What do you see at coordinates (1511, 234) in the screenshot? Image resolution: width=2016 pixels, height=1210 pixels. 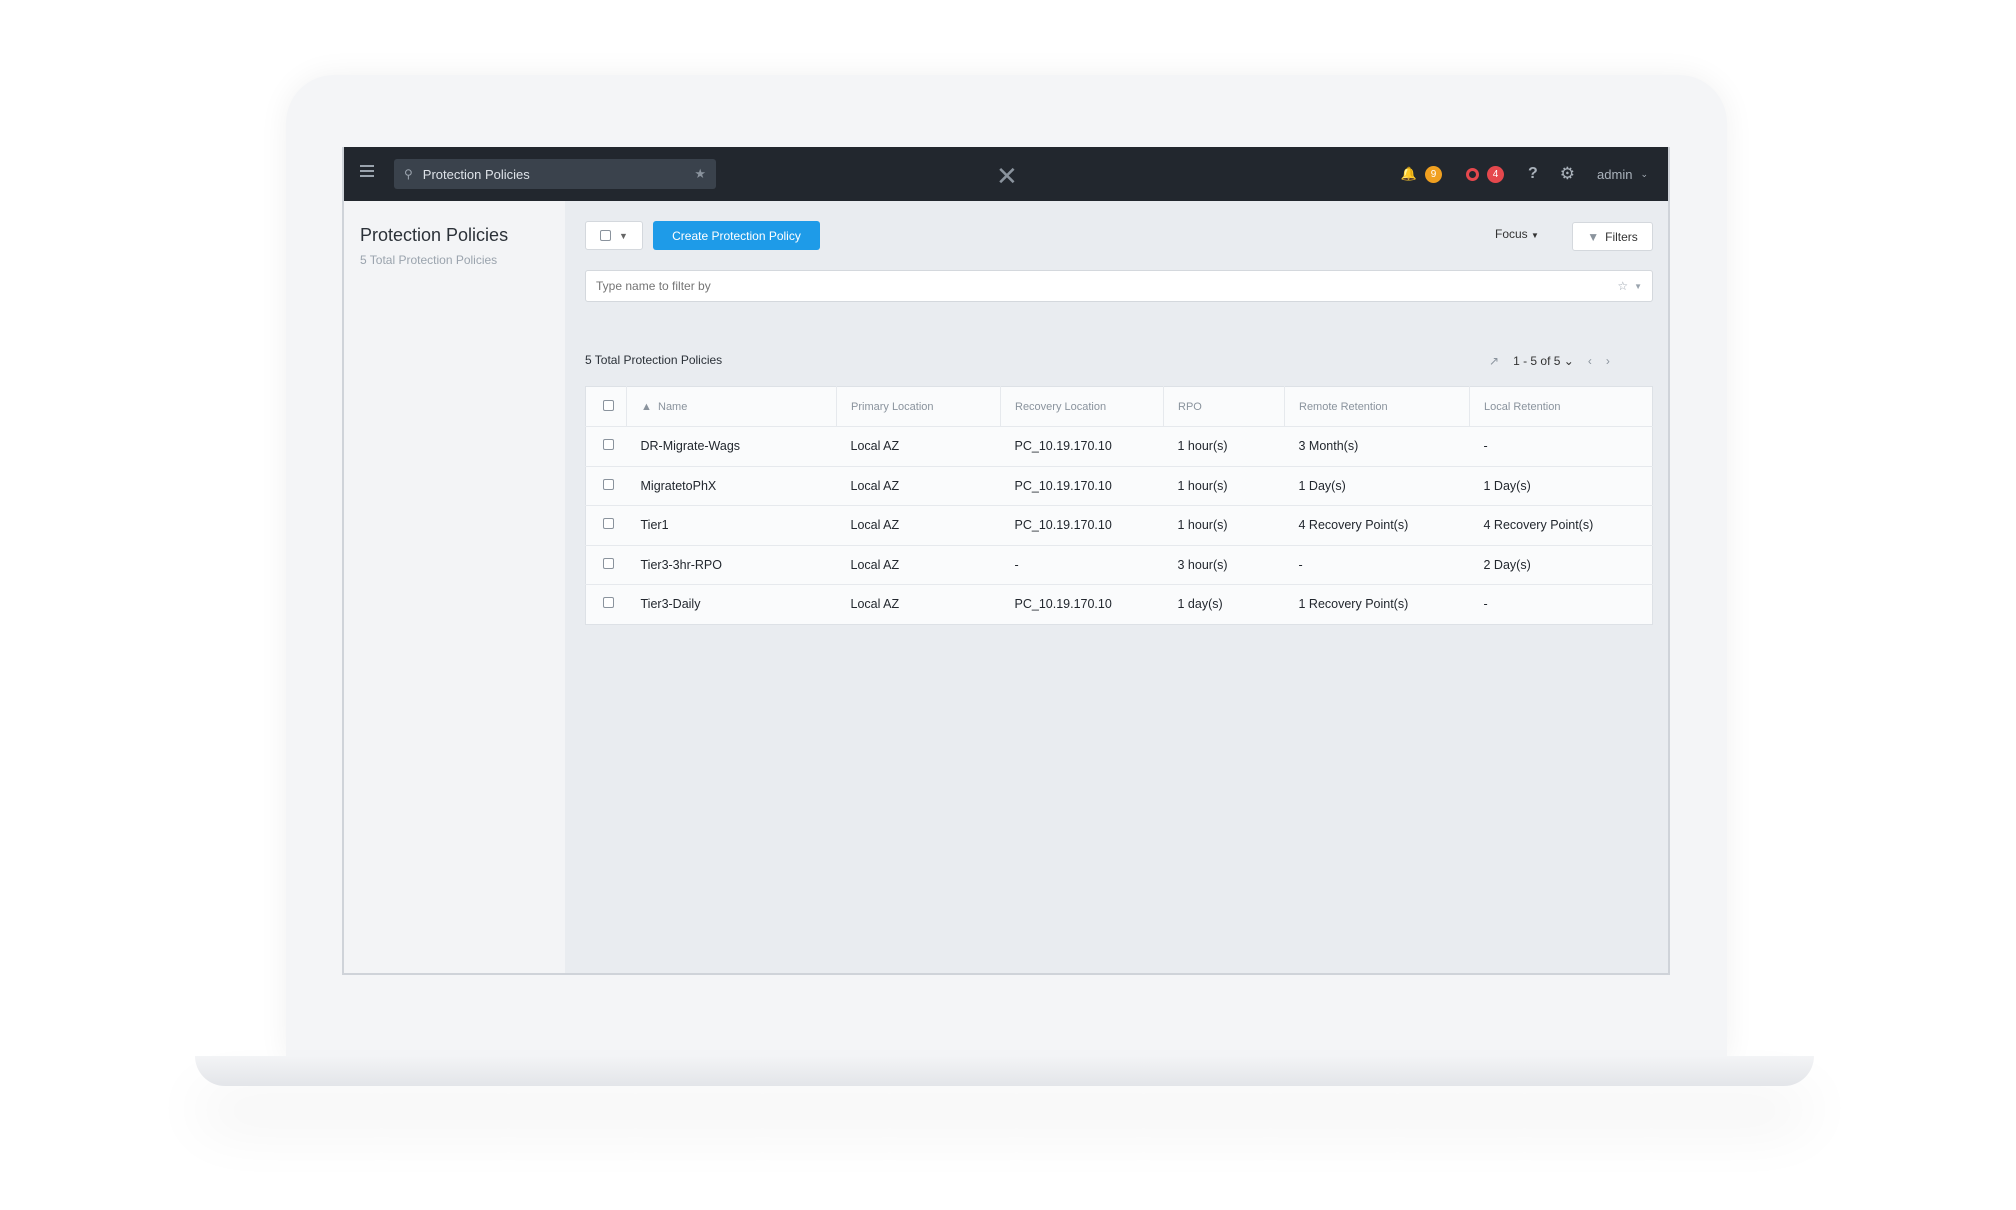 I see `focus-label: Focus` at bounding box center [1511, 234].